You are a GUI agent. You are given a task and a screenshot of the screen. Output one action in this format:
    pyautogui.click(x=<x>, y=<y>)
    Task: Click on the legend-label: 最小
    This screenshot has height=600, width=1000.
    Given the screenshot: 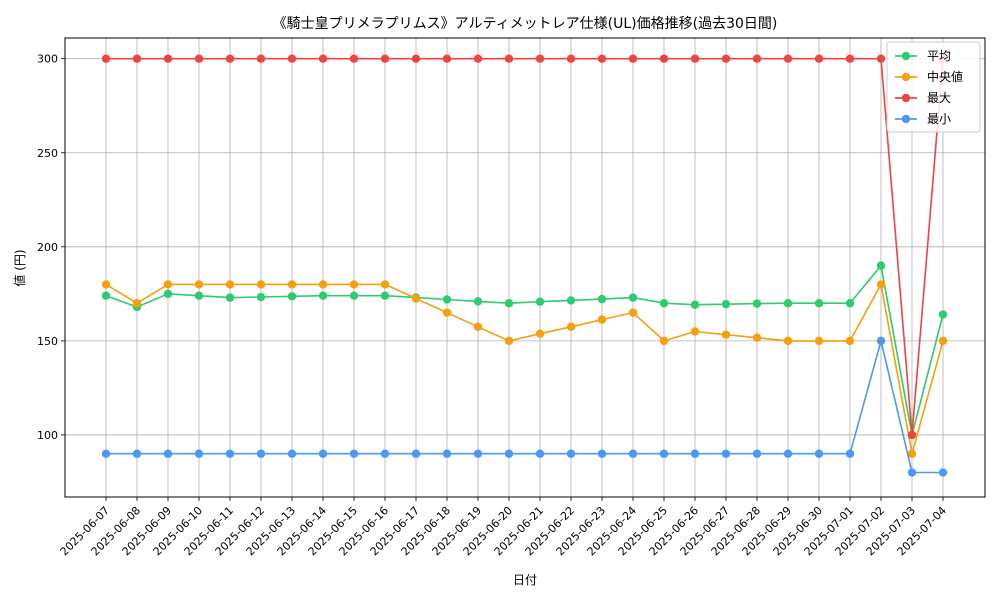 What is the action you would take?
    pyautogui.click(x=939, y=119)
    